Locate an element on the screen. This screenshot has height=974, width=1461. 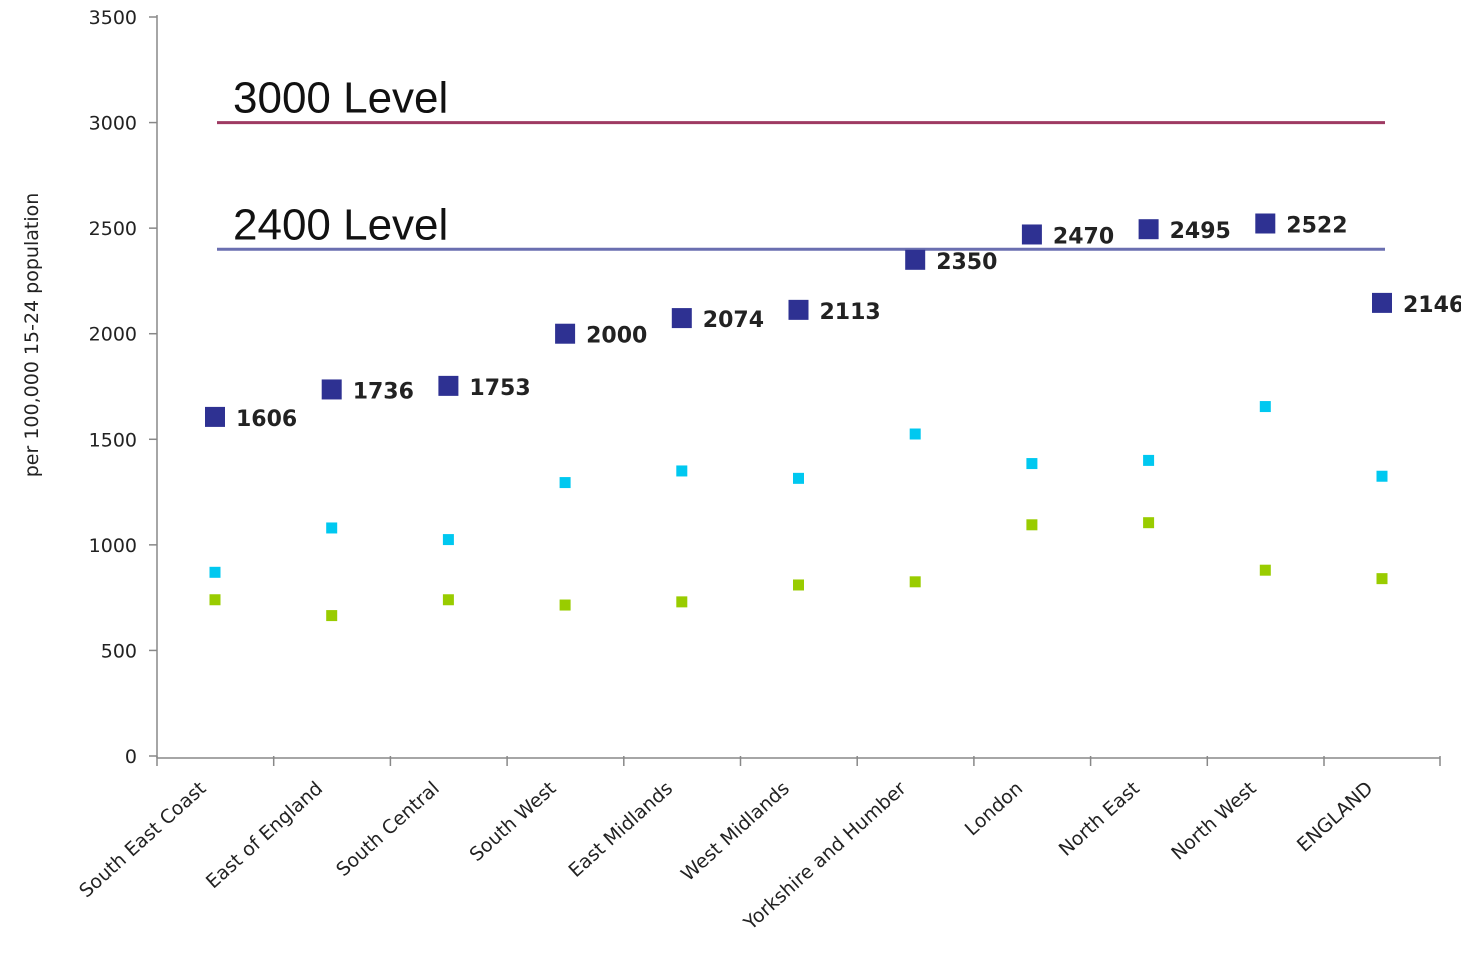
y-ticks: 0 500 1000 1500 2000 2500 3000 3500 is located at coordinates (123, 387).